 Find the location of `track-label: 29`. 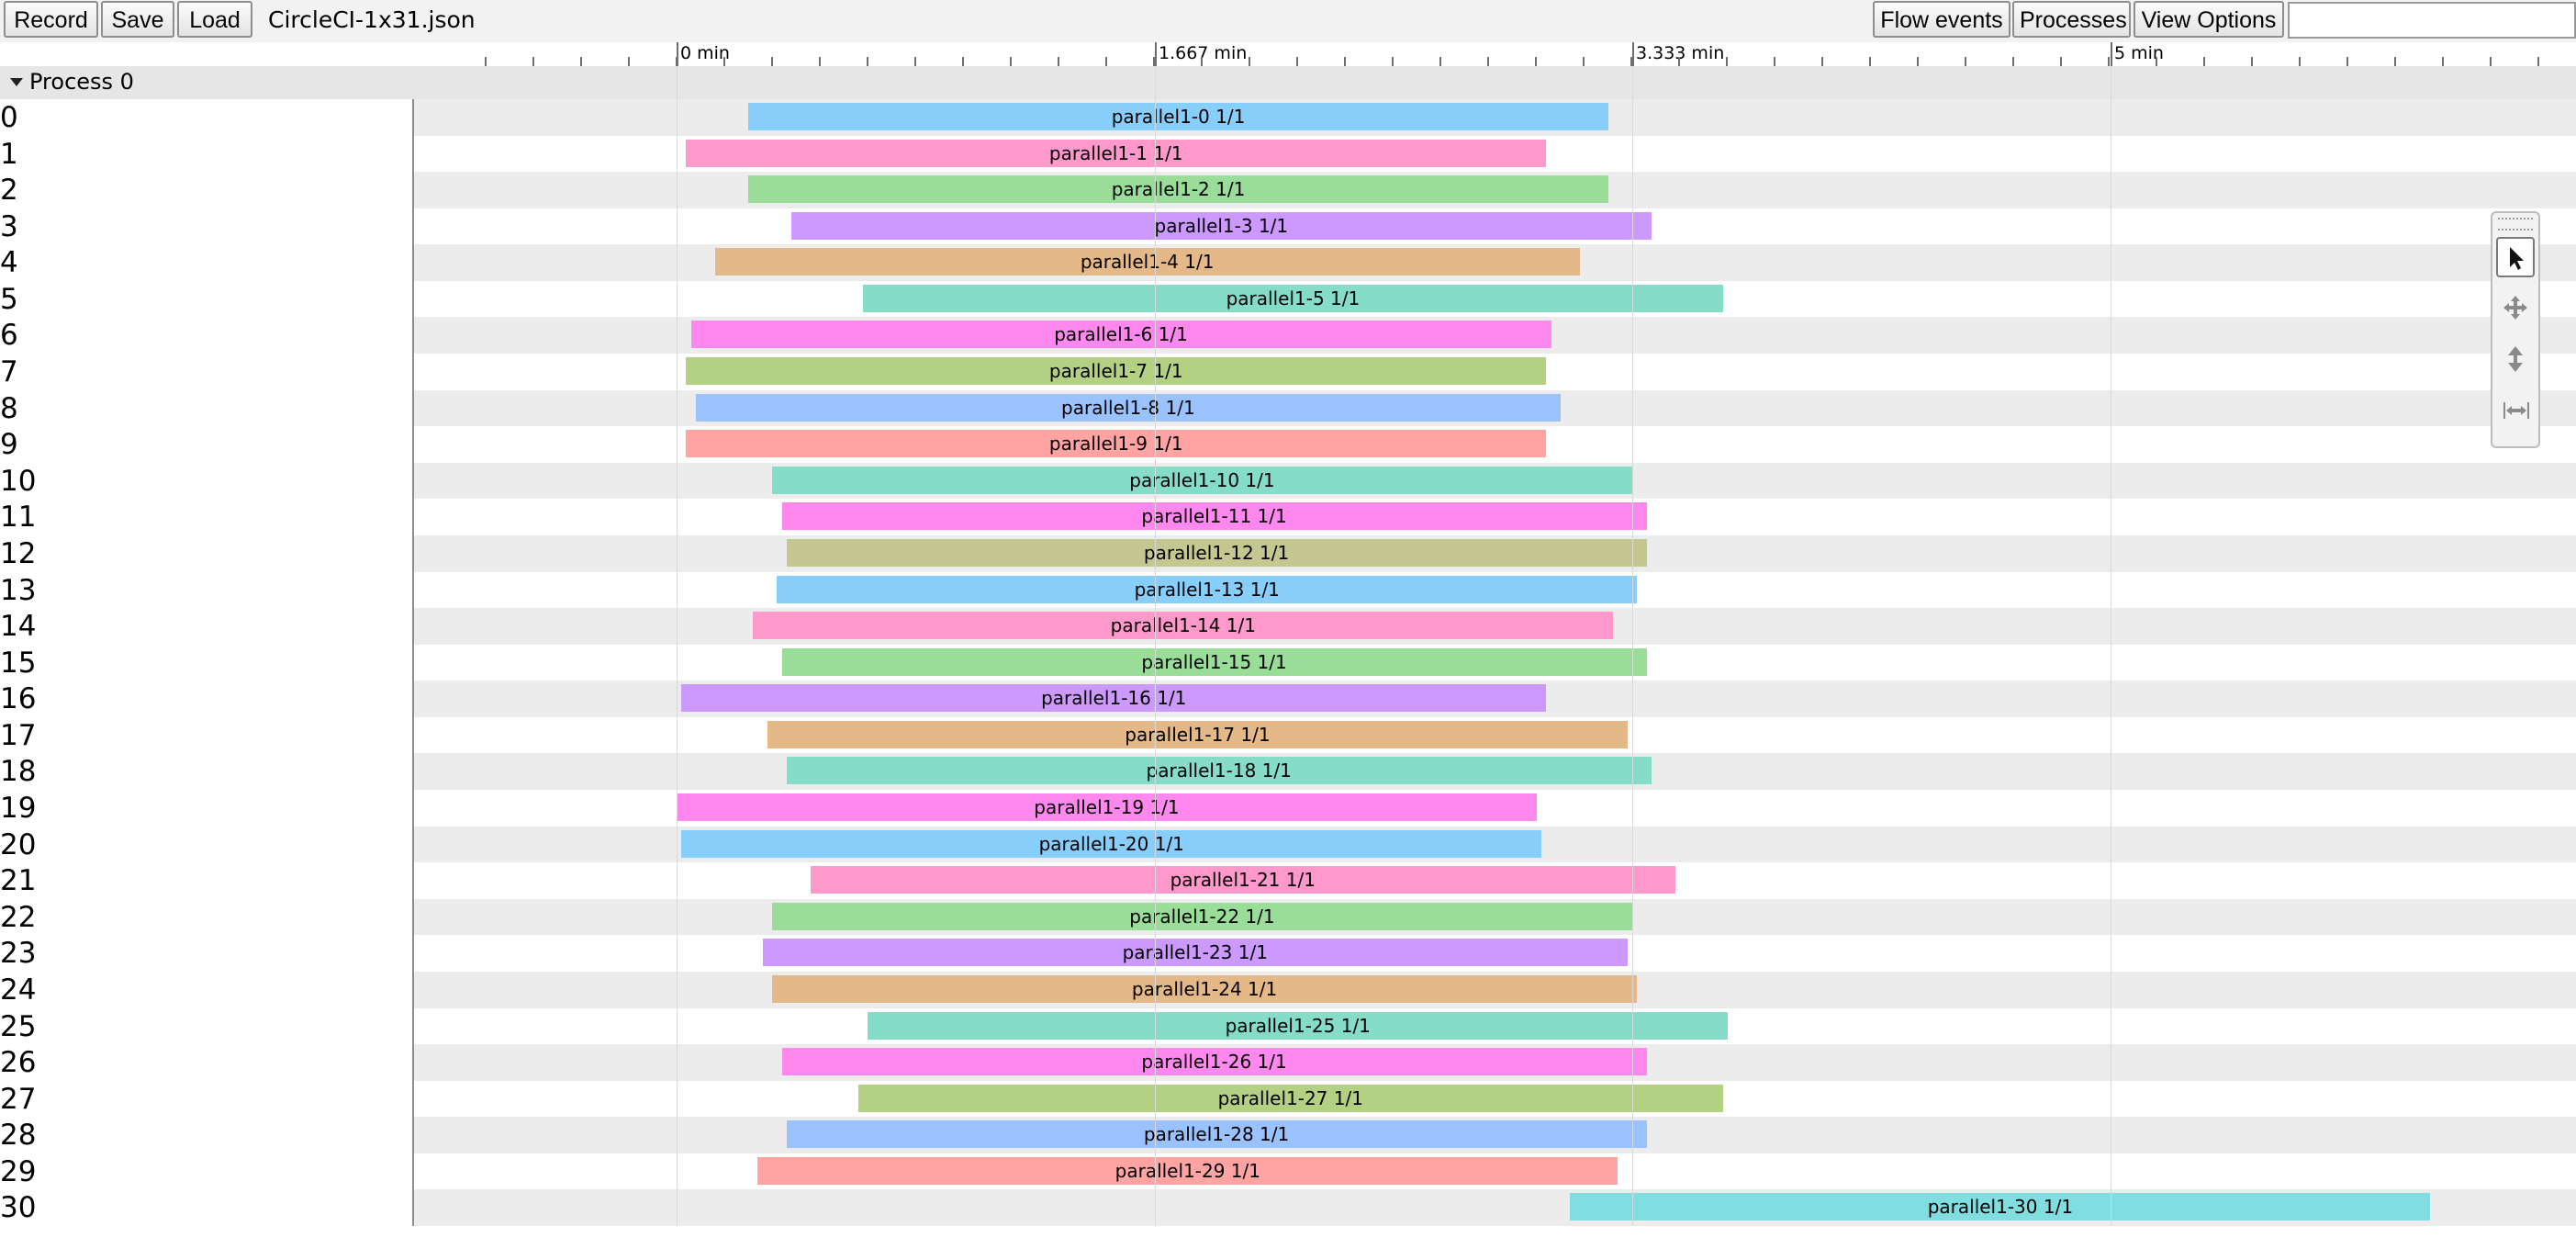

track-label: 29 is located at coordinates (18, 1171).